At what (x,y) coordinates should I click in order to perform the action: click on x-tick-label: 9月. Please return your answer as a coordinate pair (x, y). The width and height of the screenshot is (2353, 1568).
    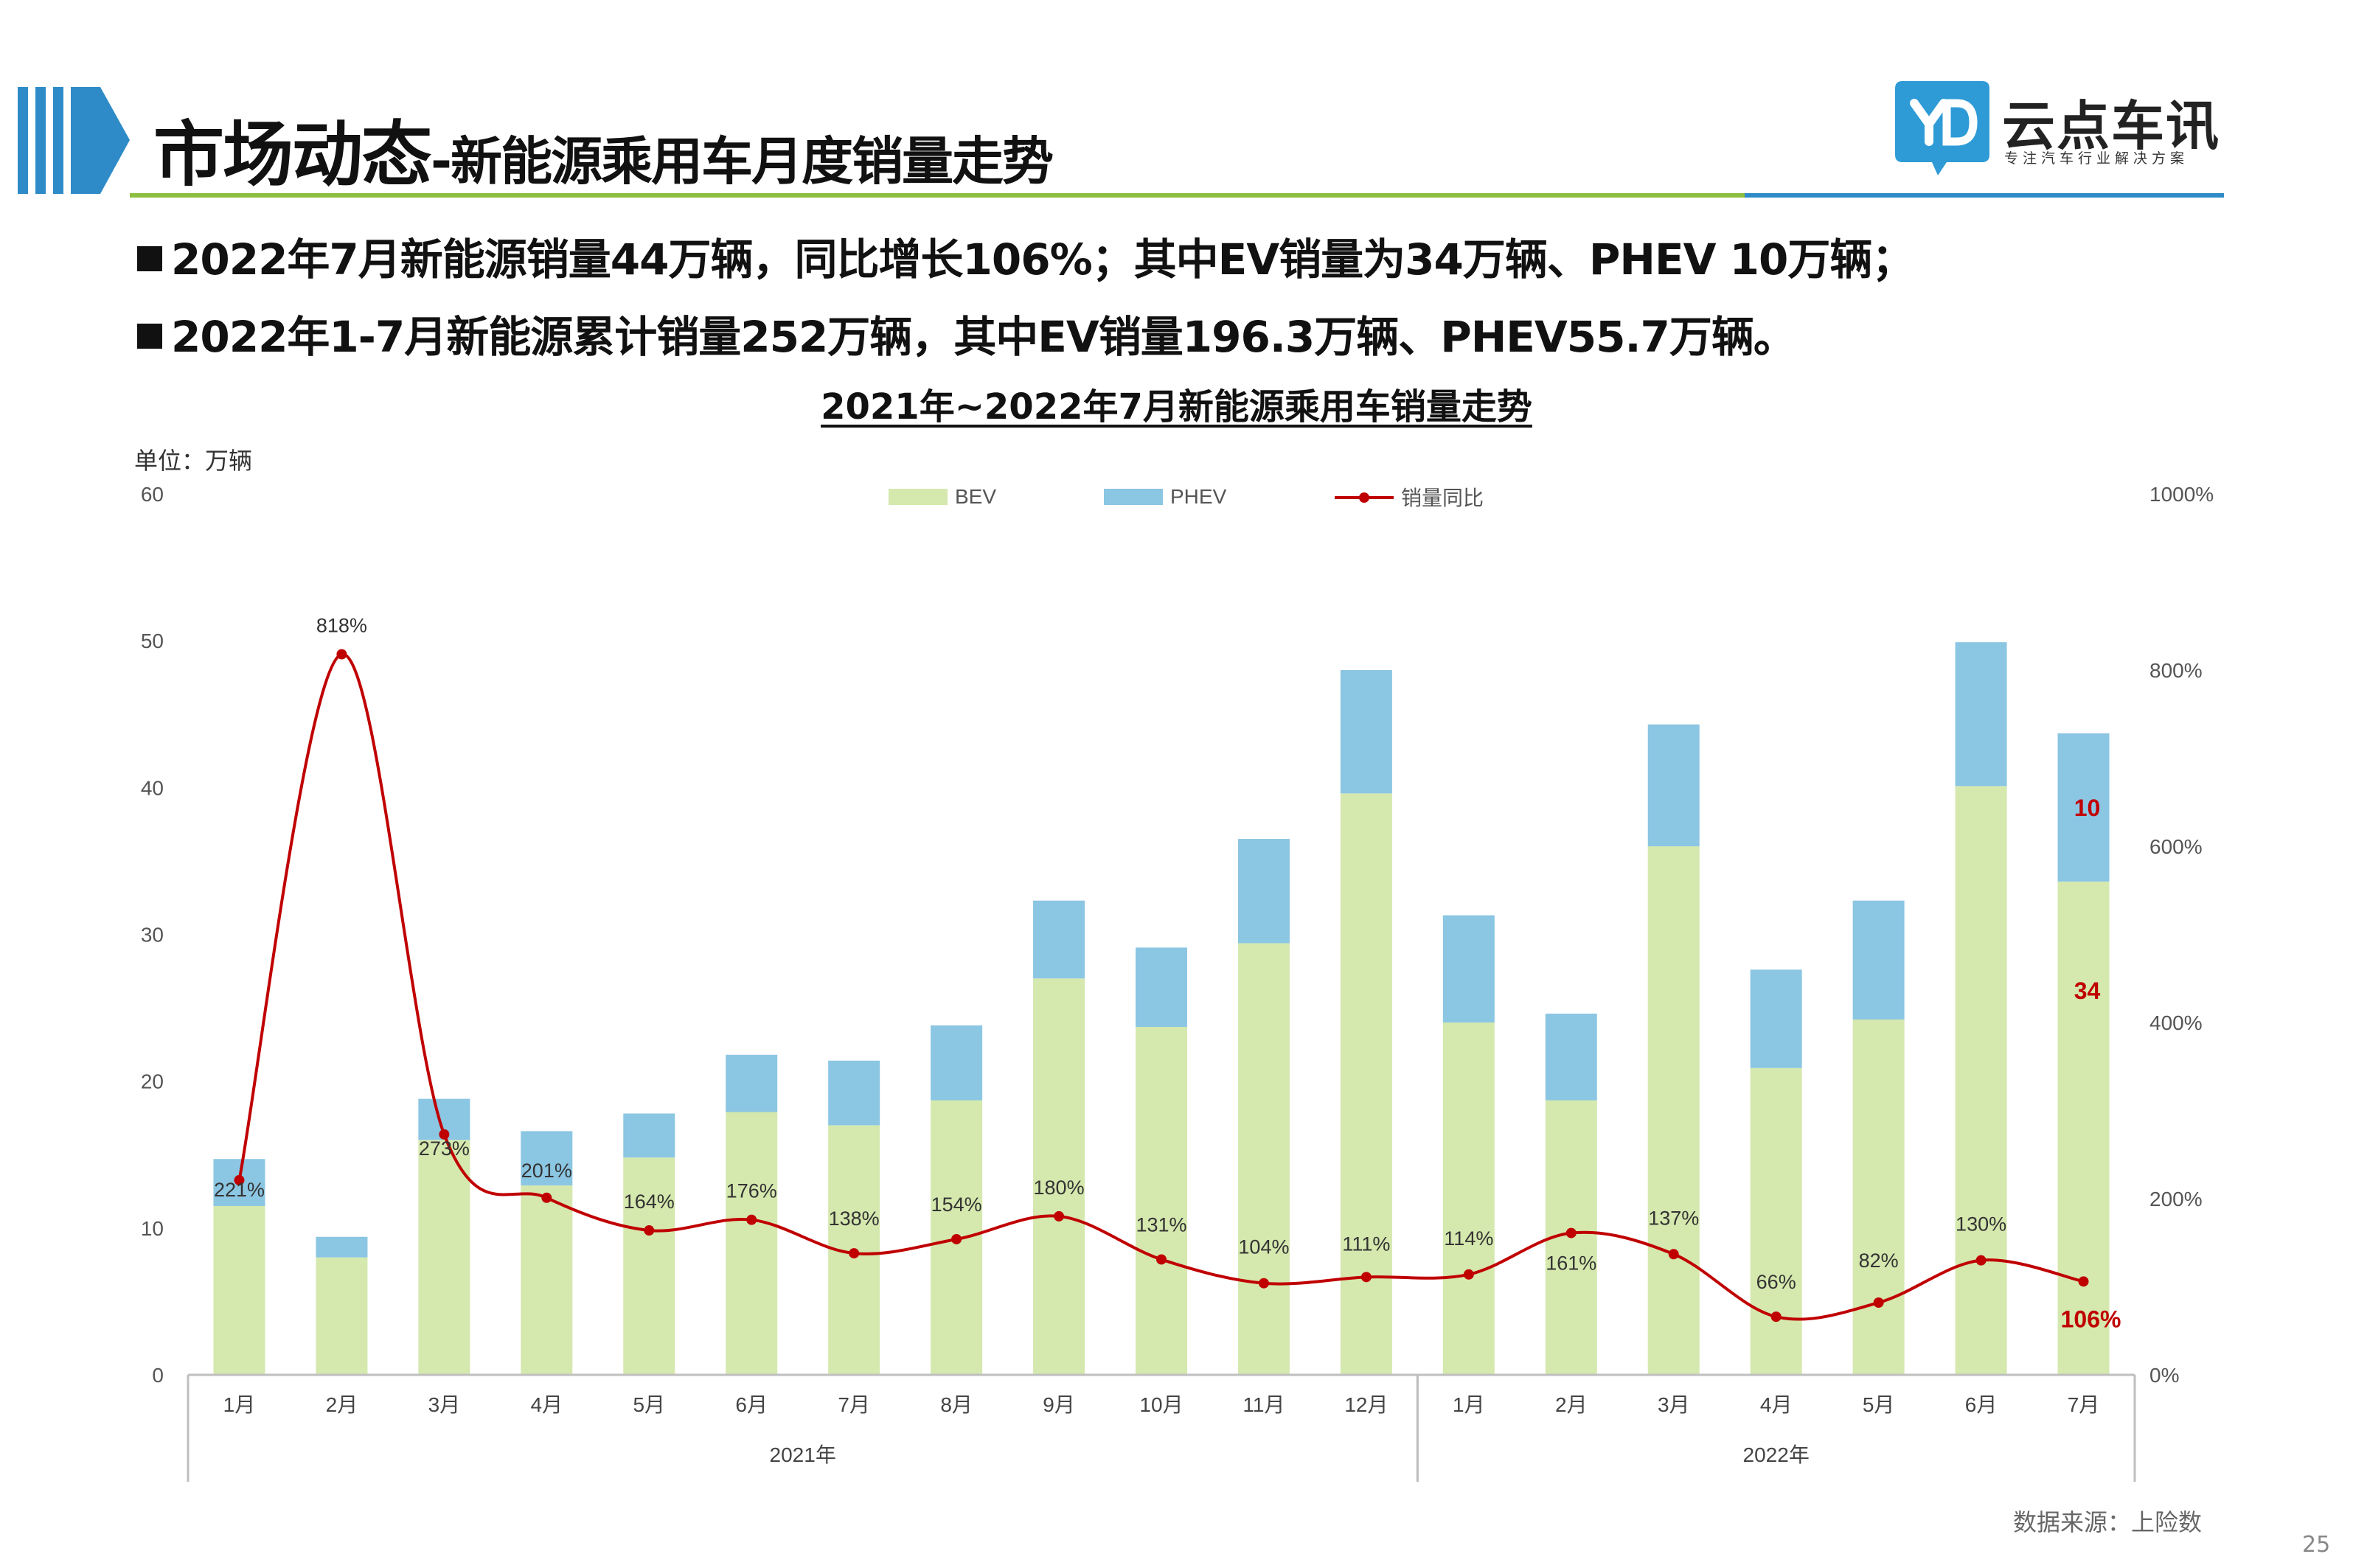
    Looking at the image, I should click on (1059, 1404).